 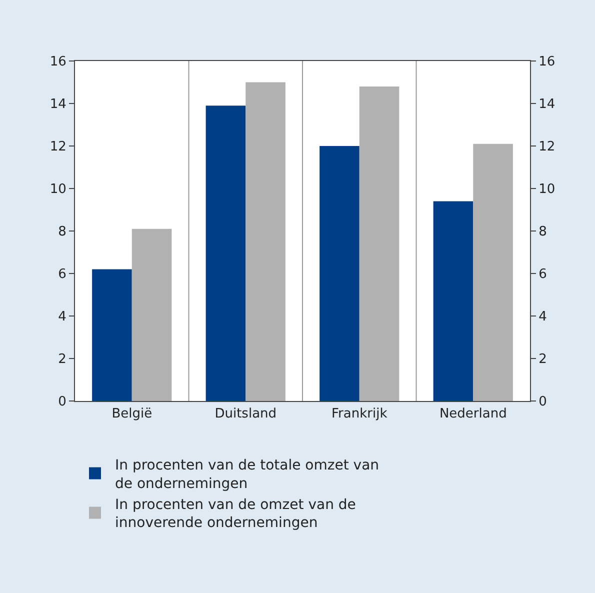 What do you see at coordinates (473, 414) in the screenshot?
I see `x-tick-label: Nederland` at bounding box center [473, 414].